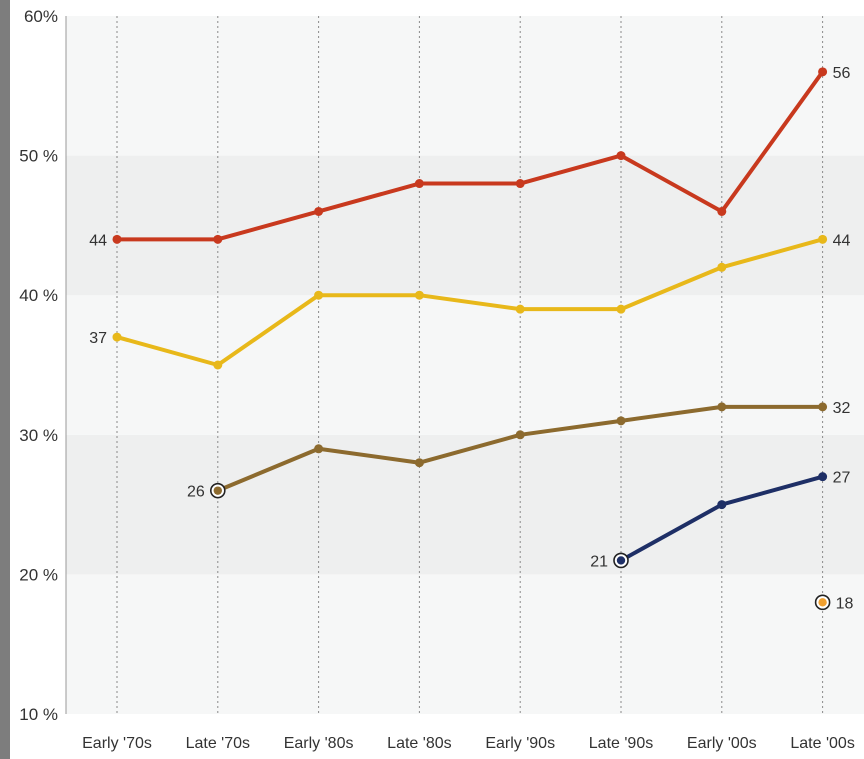  Describe the element at coordinates (842, 73) in the screenshot. I see `data-label: 56` at that location.